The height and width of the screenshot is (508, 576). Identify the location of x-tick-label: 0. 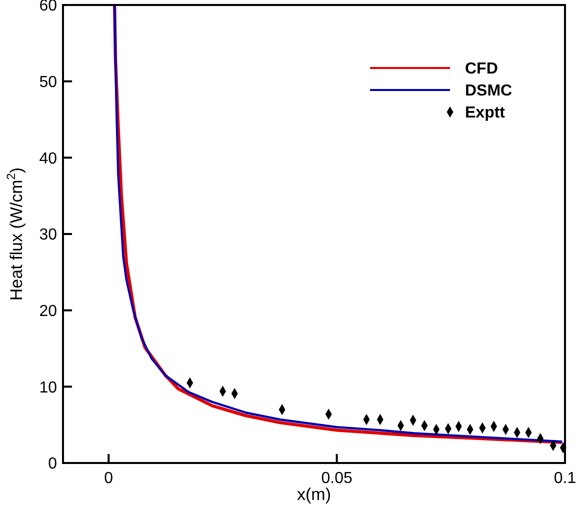
(109, 478).